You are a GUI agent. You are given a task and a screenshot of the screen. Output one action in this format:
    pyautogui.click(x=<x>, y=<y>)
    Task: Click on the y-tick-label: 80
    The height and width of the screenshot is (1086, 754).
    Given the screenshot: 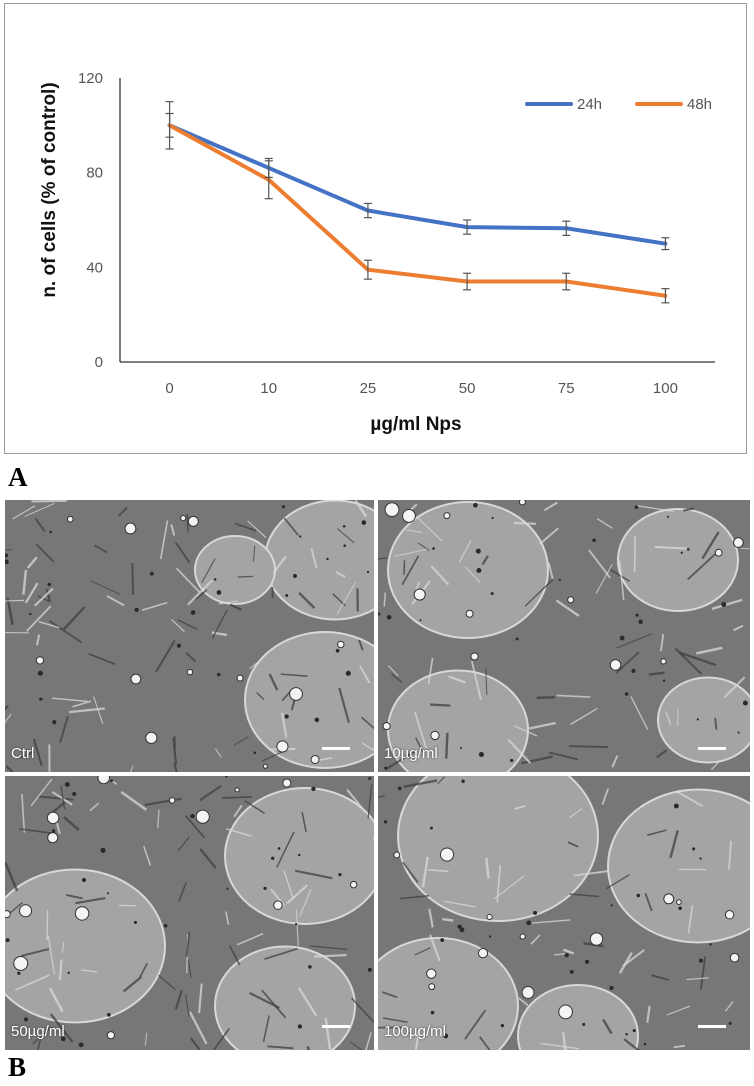 What is the action you would take?
    pyautogui.click(x=94, y=173)
    